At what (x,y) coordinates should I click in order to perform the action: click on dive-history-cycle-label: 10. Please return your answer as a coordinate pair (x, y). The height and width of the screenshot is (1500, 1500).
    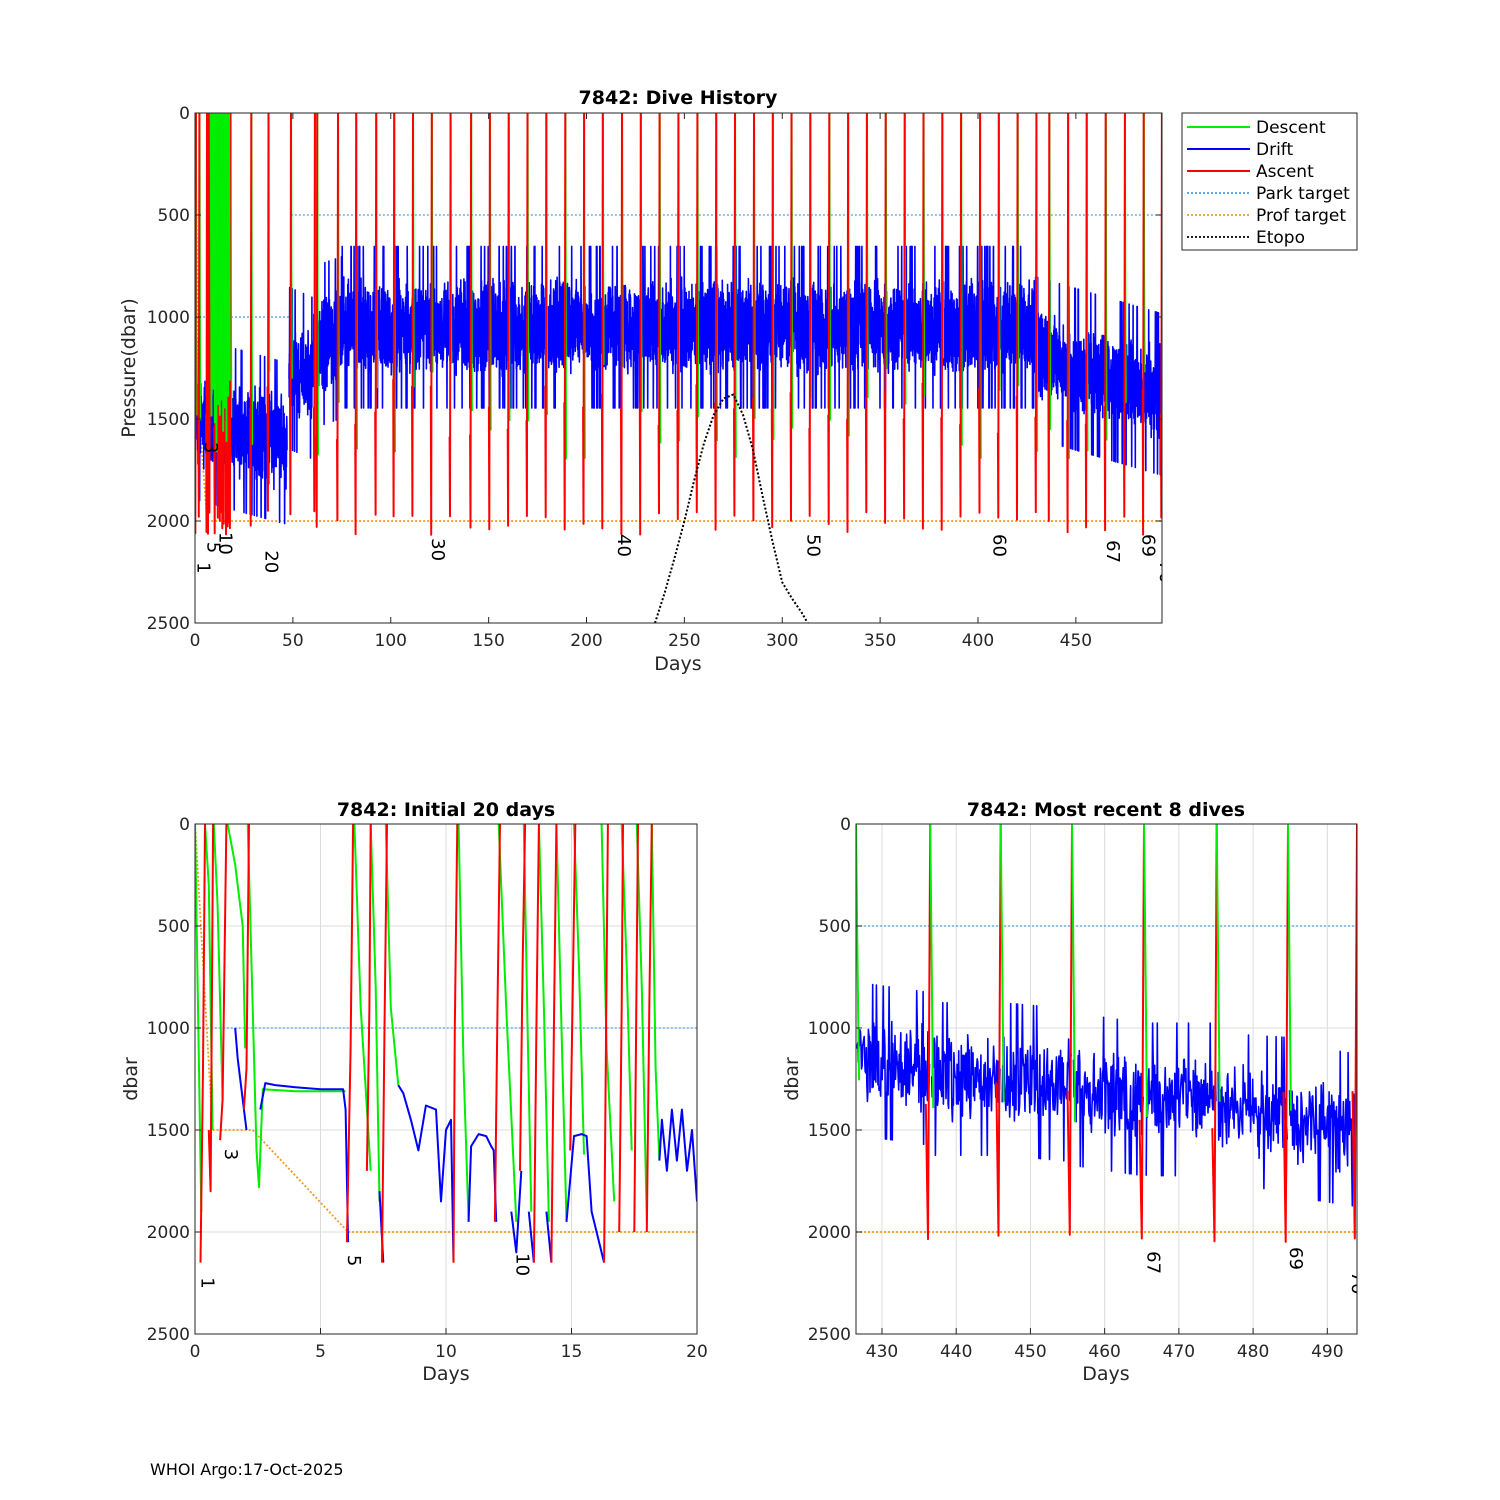
    Looking at the image, I should click on (225, 543).